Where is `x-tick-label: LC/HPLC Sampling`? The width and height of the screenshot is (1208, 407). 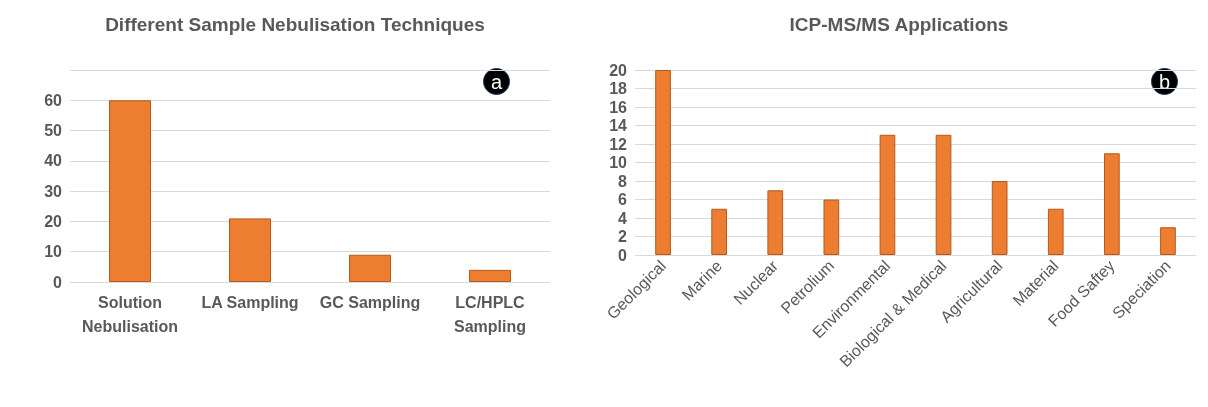
x-tick-label: LC/HPLC Sampling is located at coordinates (490, 314).